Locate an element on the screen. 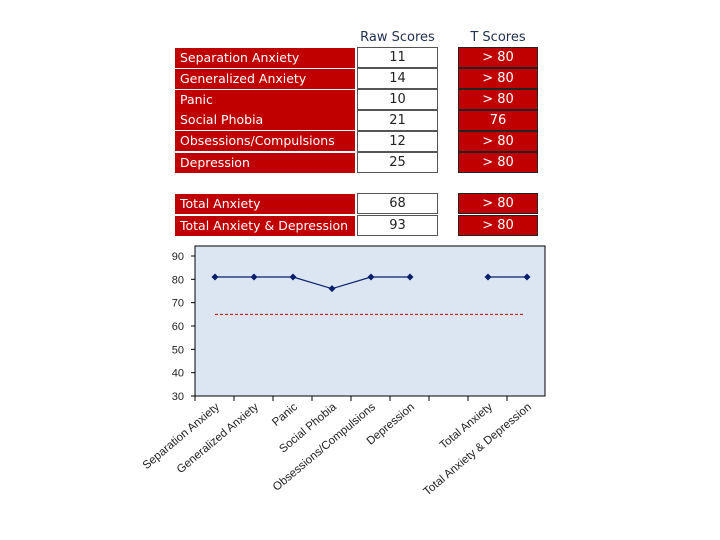 This screenshot has height=540, width=720. row-label-panic: Panic is located at coordinates (265, 100).